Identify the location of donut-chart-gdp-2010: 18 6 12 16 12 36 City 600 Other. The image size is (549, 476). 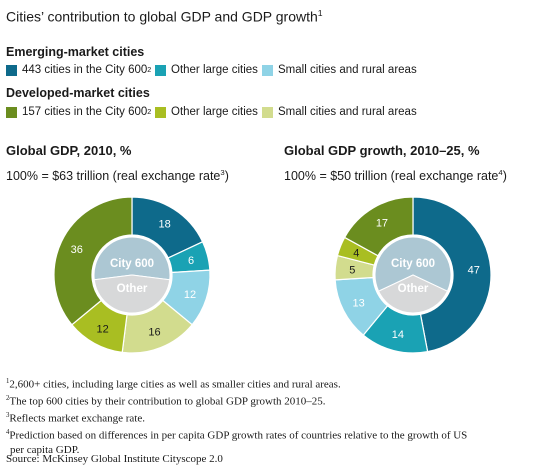
(132, 275).